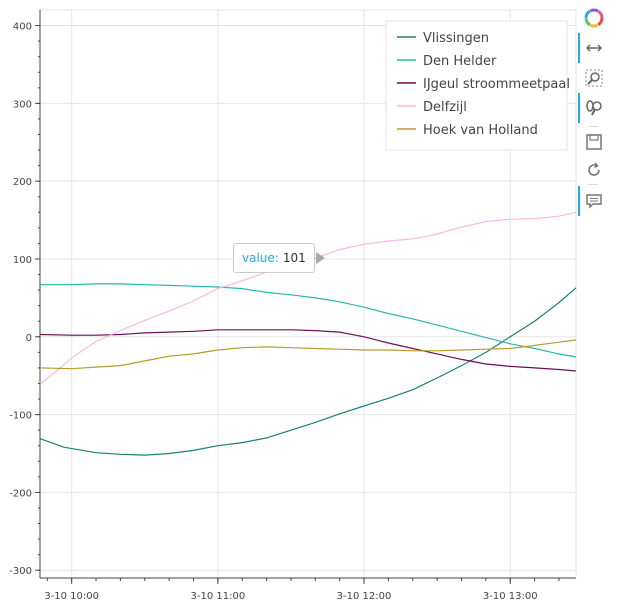 The width and height of the screenshot is (625, 612). I want to click on legend-label: Vlissingen, so click(456, 38).